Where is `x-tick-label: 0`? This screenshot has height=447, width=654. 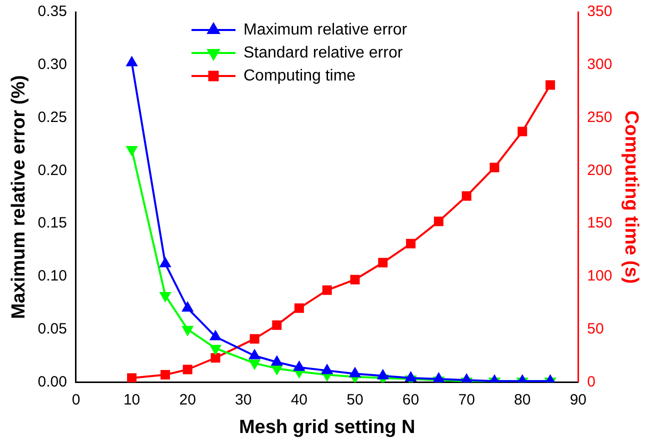
x-tick-label: 0 is located at coordinates (76, 399).